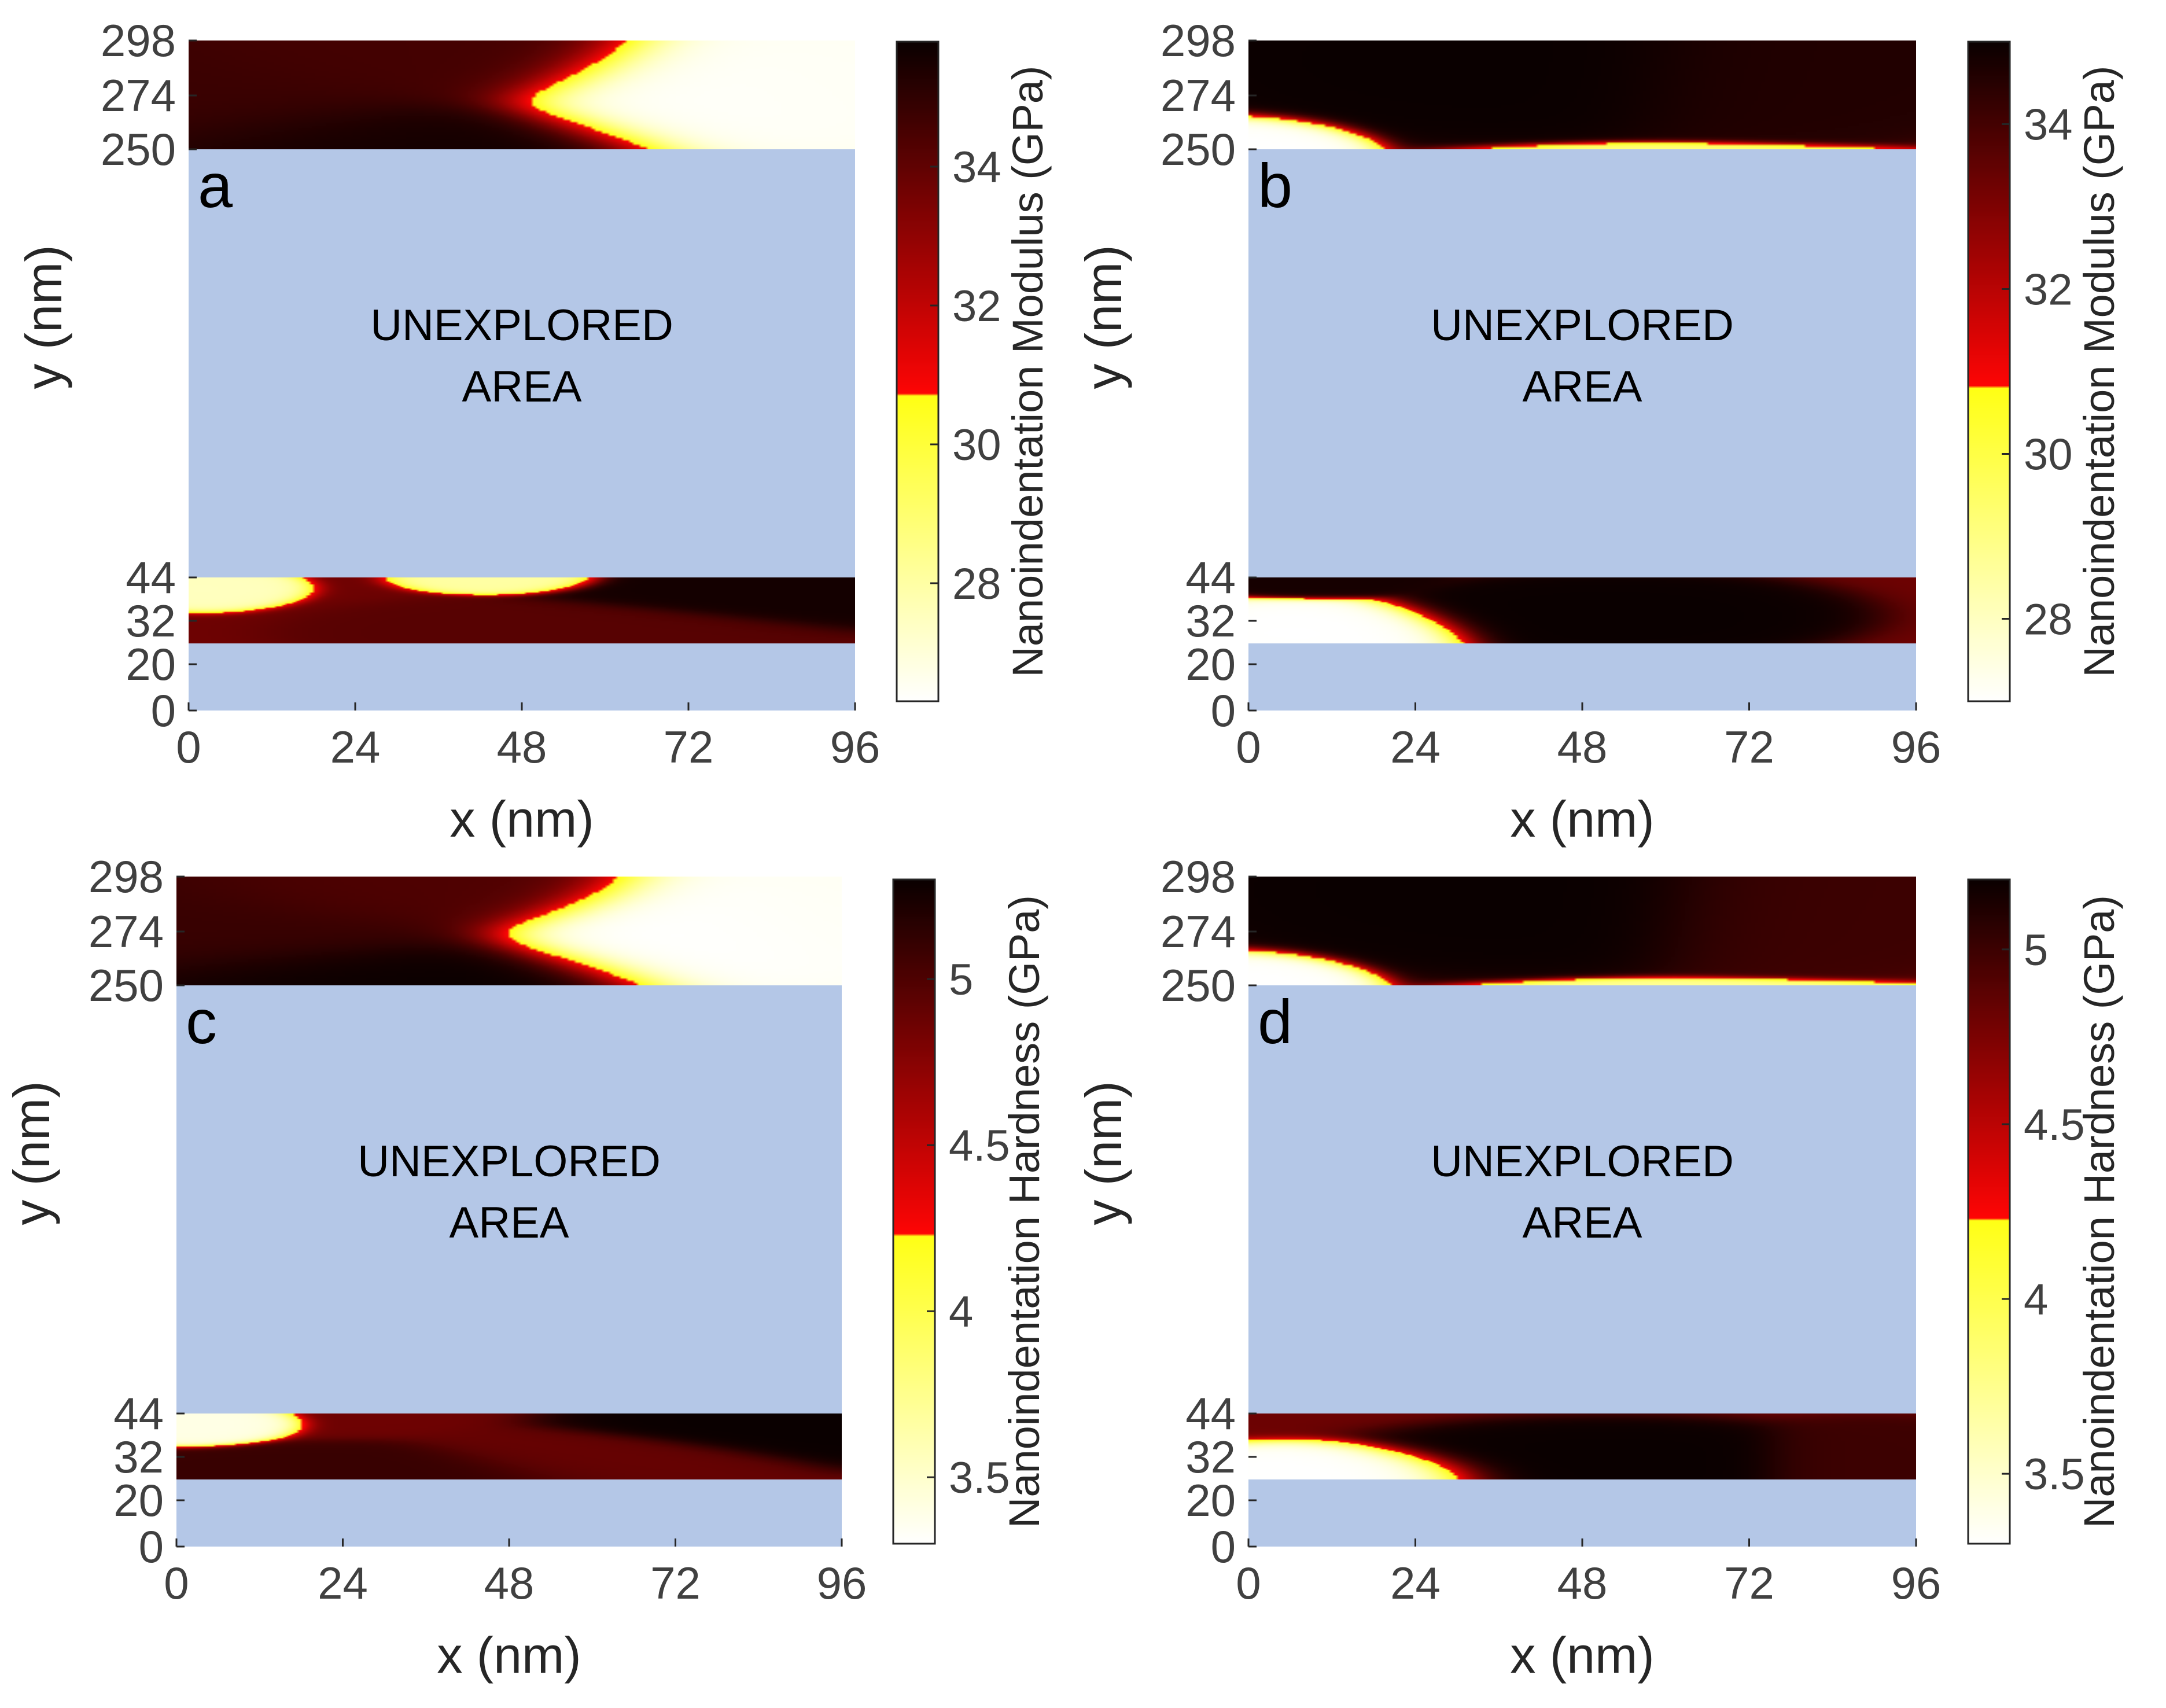 This screenshot has width=2166, height=1708. What do you see at coordinates (201, 1021) in the screenshot?
I see `panel-label: c` at bounding box center [201, 1021].